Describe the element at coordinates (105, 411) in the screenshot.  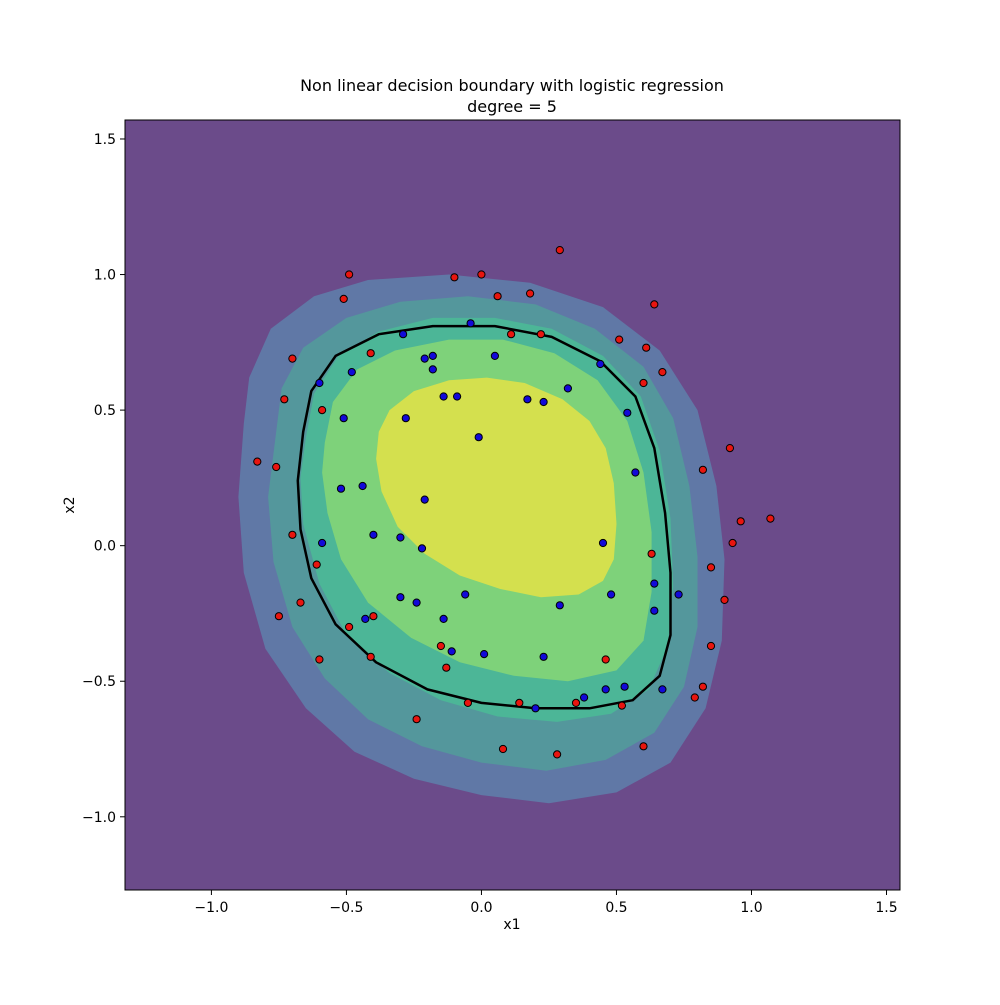
I see `y-tick-label: 0.5` at that location.